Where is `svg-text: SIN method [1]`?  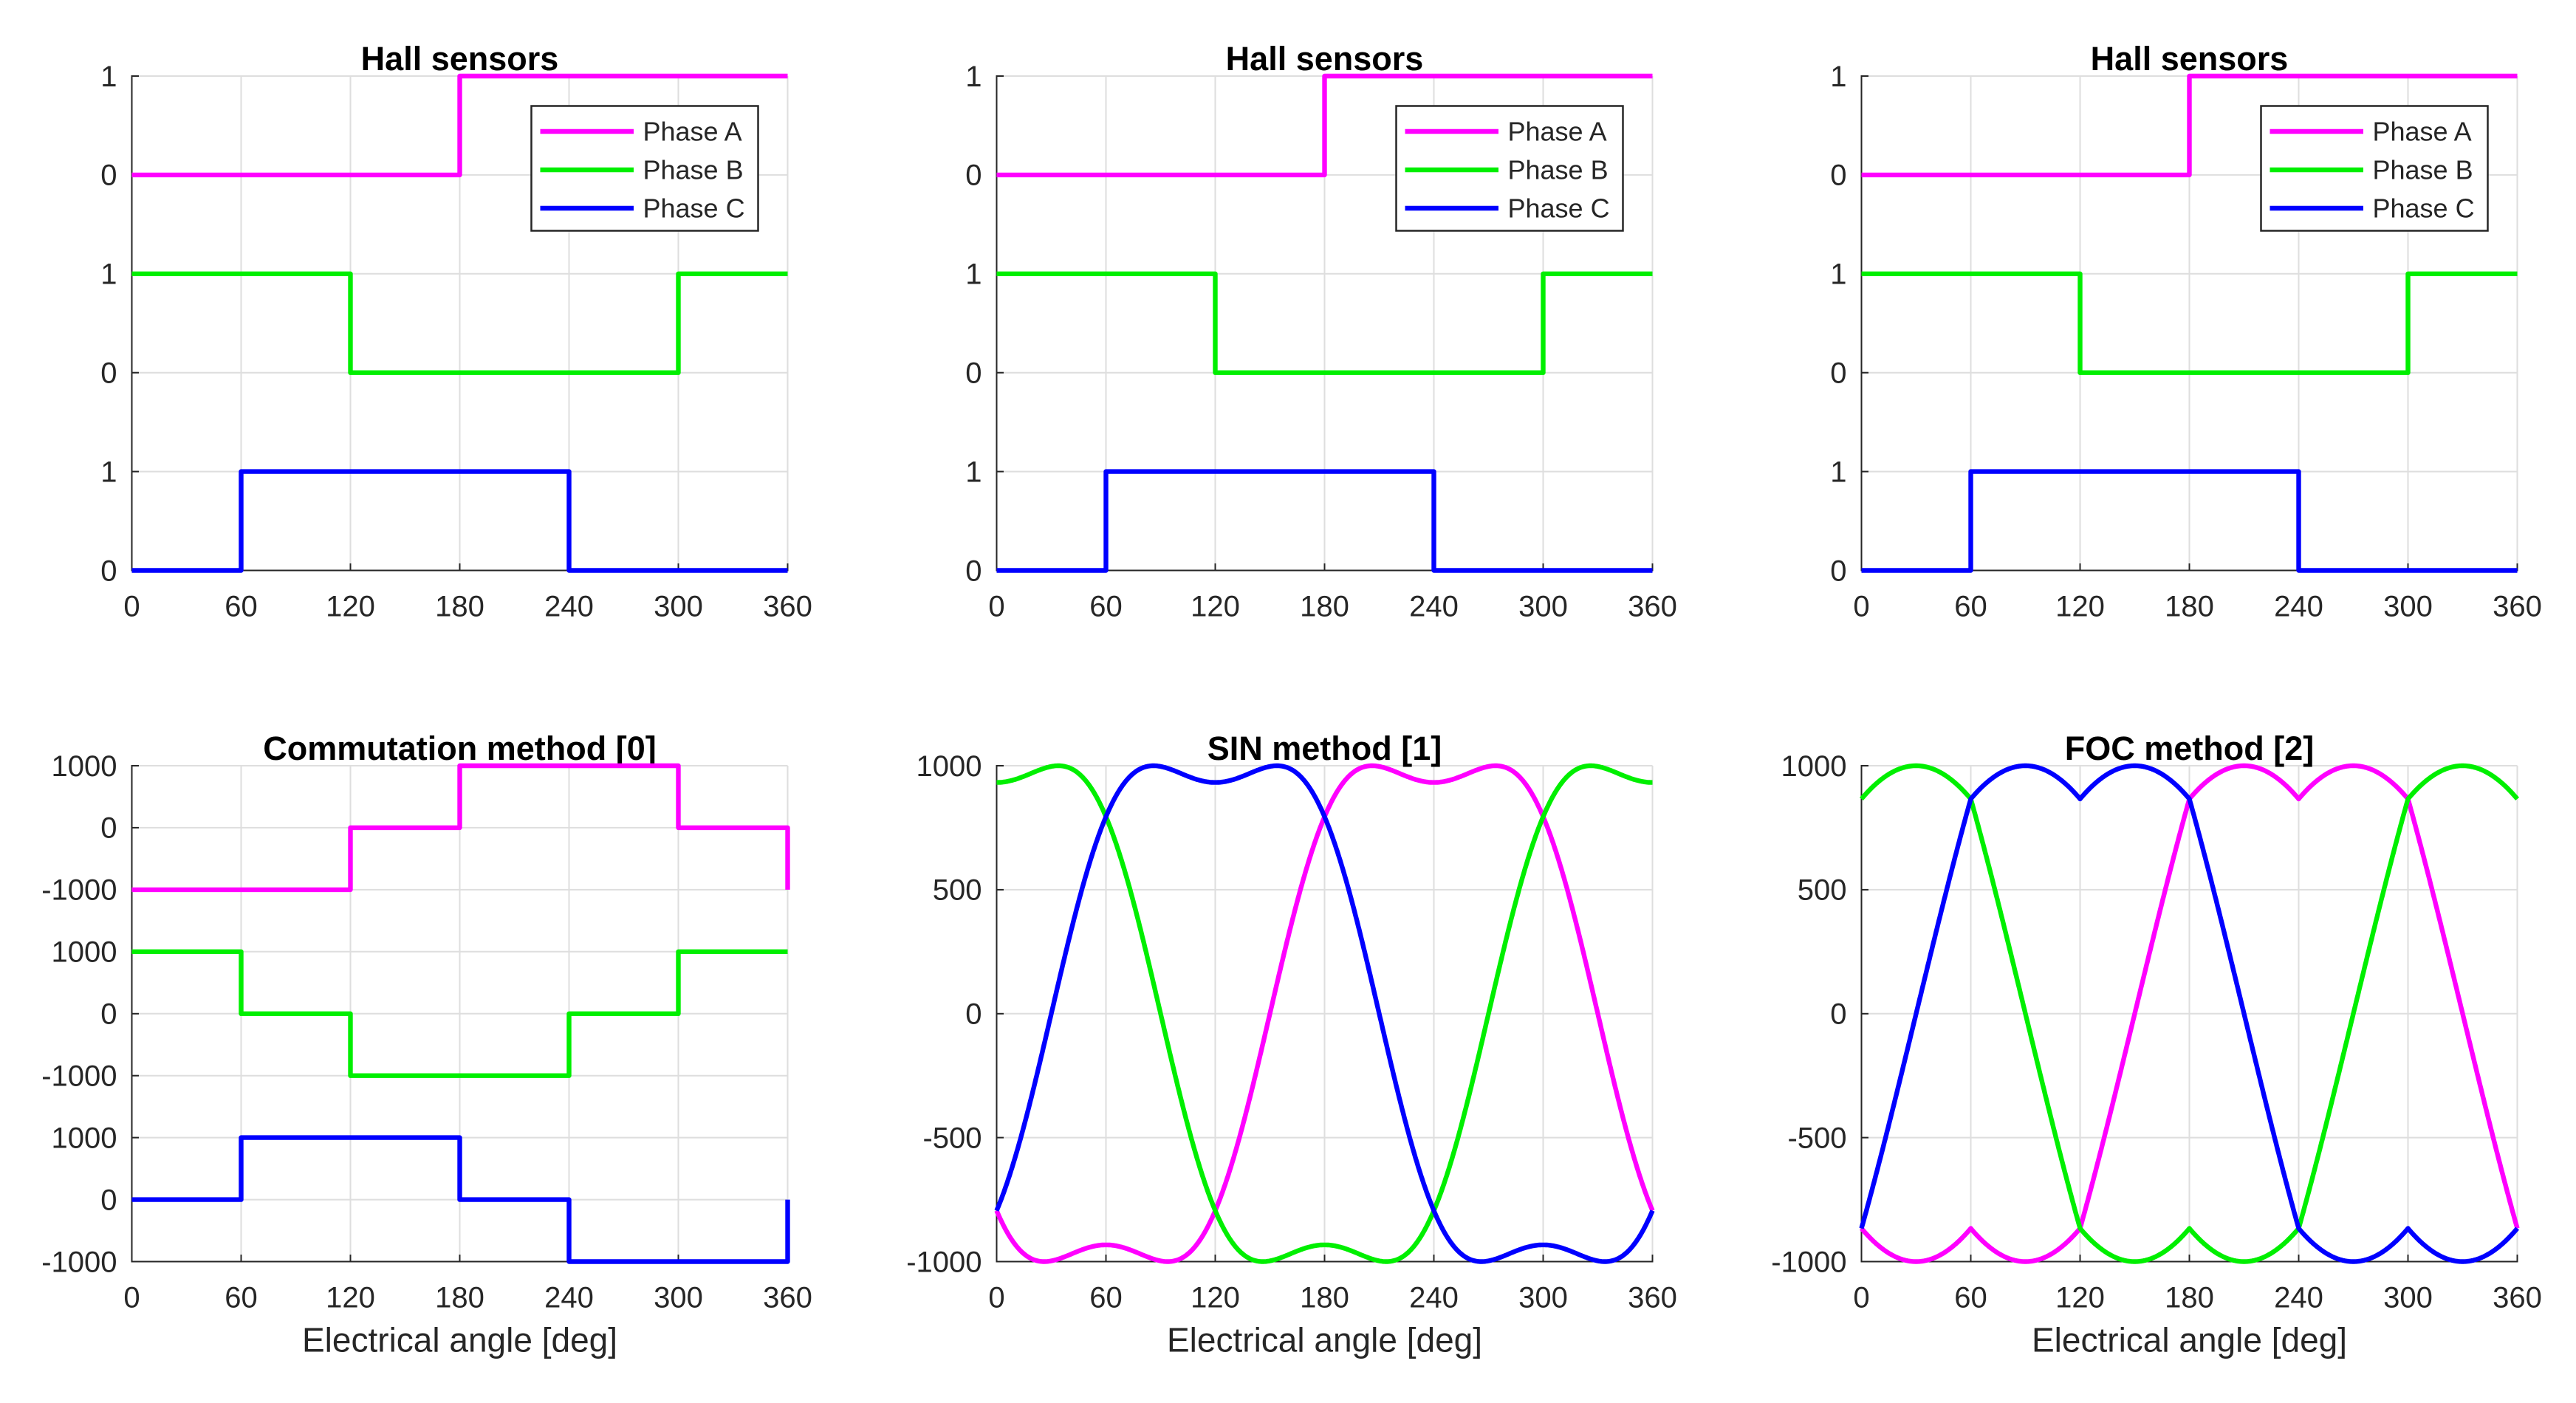
svg-text: SIN method [1] is located at coordinates (1325, 749).